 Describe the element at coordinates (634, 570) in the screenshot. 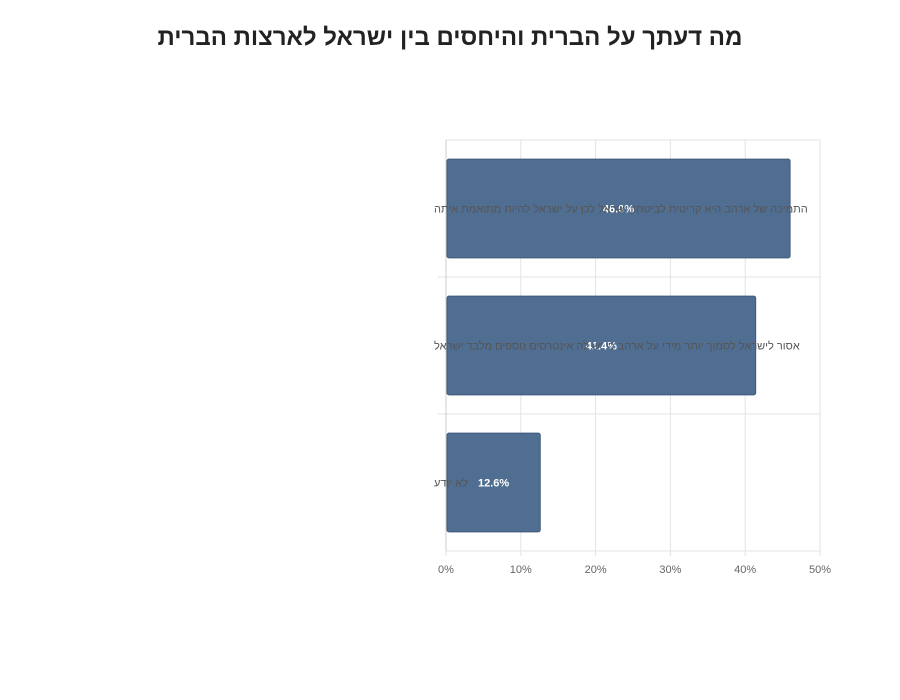

I see `x-axis-ticks: 0% 10% 20% 30% 40% 50%` at that location.